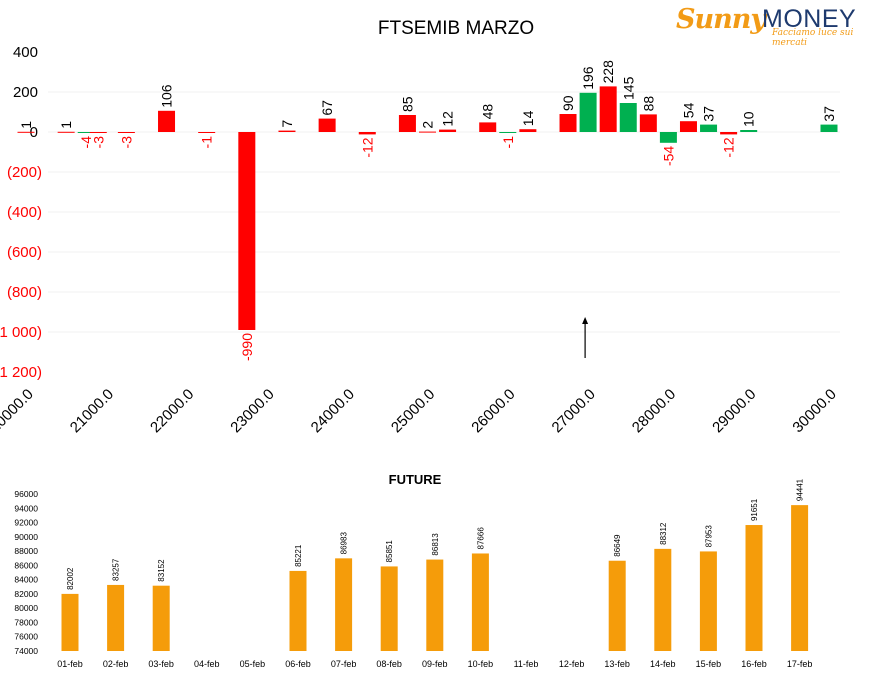 The image size is (879, 690). Describe the element at coordinates (26, 494) in the screenshot. I see `y-tick-label: 96000` at that location.